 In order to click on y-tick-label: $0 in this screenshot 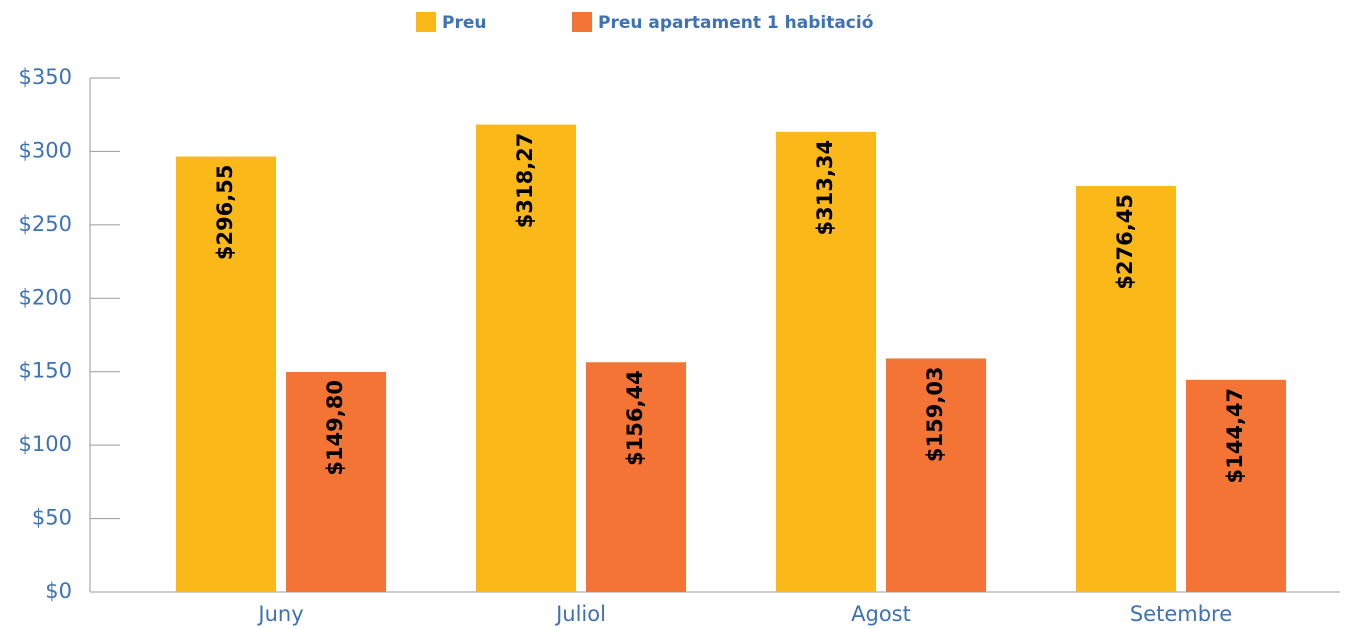, I will do `click(58, 591)`.